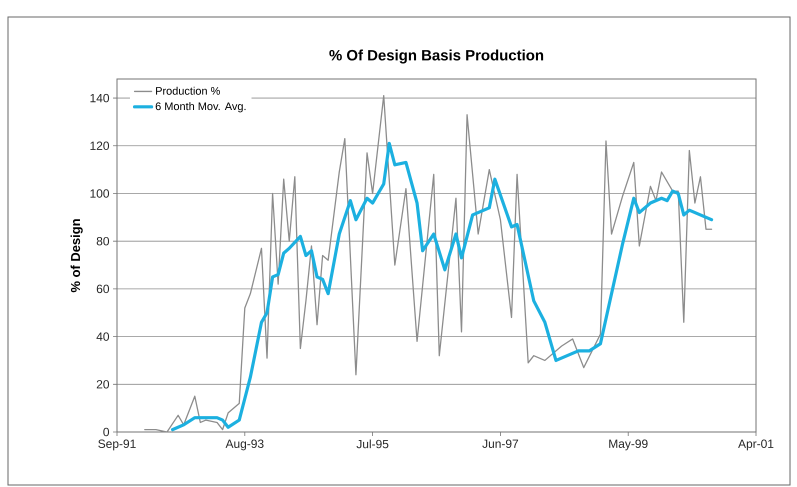 Image resolution: width=797 pixels, height=487 pixels. What do you see at coordinates (100, 146) in the screenshot?
I see `y-tick-label: 120` at bounding box center [100, 146].